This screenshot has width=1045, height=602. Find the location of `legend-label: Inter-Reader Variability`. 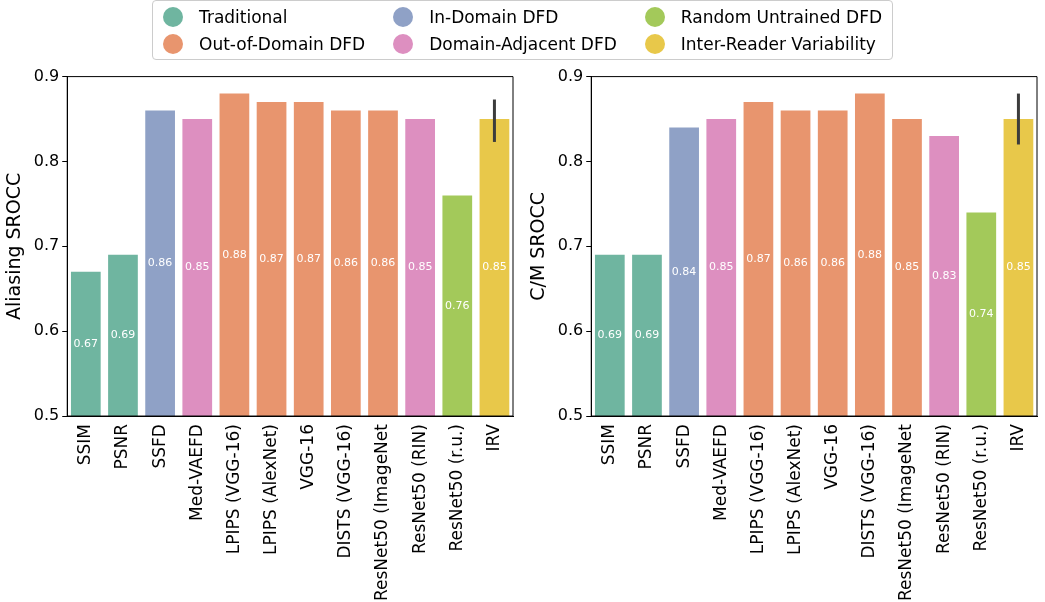

legend-label: Inter-Reader Variability is located at coordinates (778, 43).